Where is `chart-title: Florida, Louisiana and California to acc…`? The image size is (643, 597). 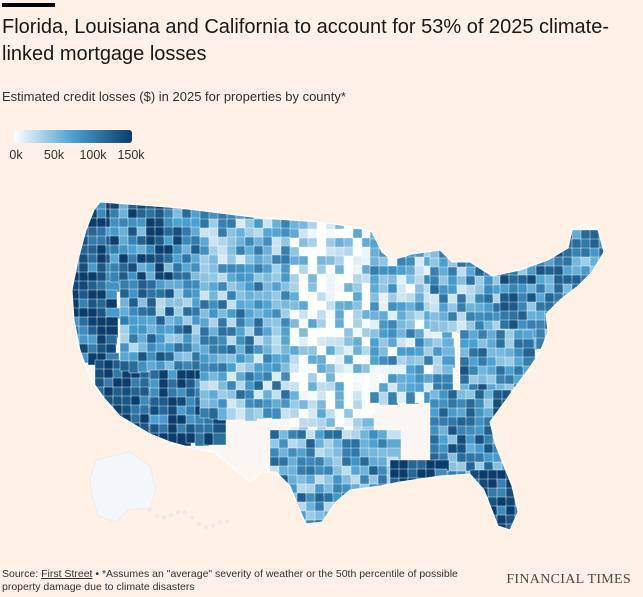
chart-title: Florida, Louisiana and California to acc… is located at coordinates (306, 40).